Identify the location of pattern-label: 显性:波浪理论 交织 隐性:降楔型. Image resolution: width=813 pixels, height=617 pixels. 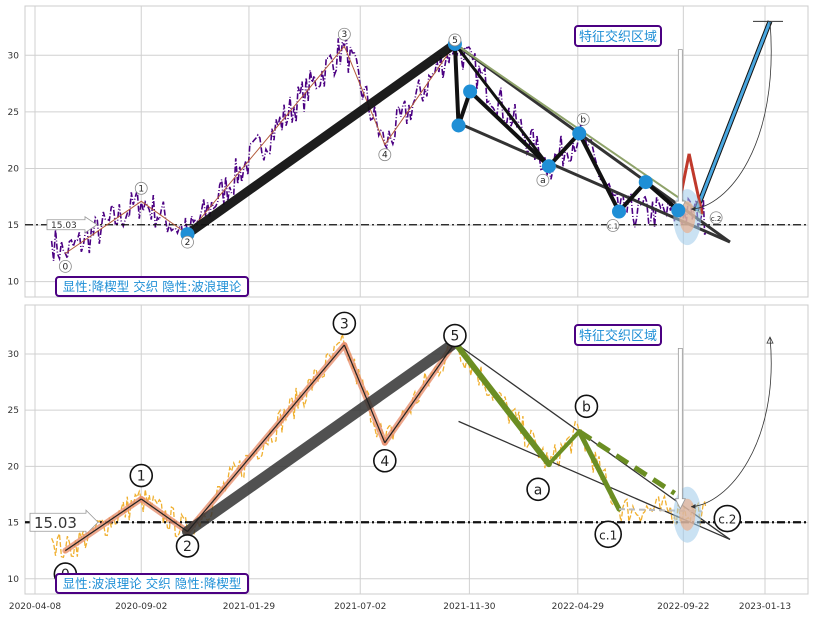
(152, 583).